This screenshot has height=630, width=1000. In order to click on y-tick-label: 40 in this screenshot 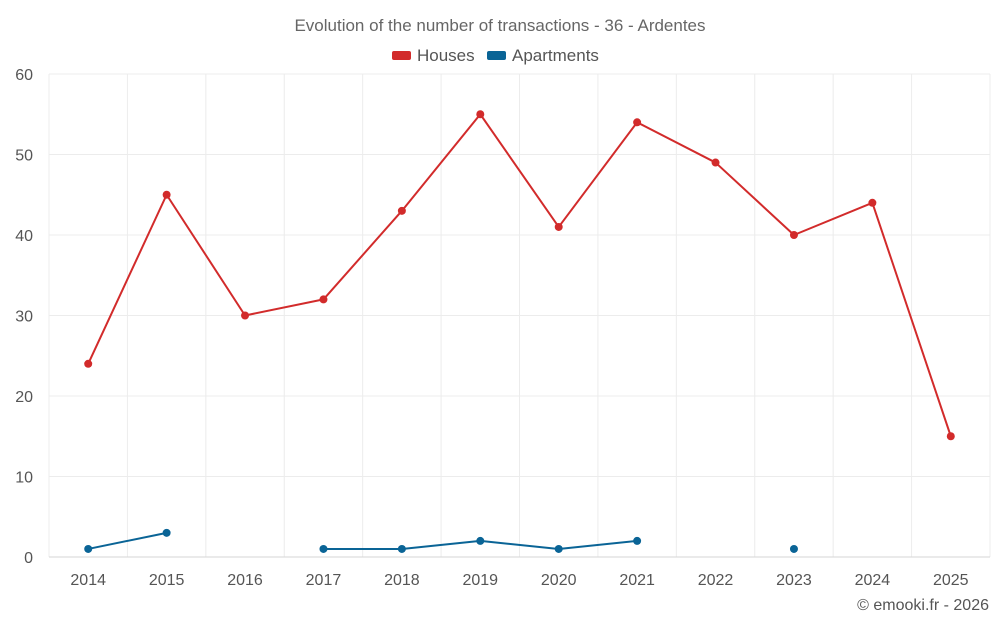, I will do `click(24, 236)`.